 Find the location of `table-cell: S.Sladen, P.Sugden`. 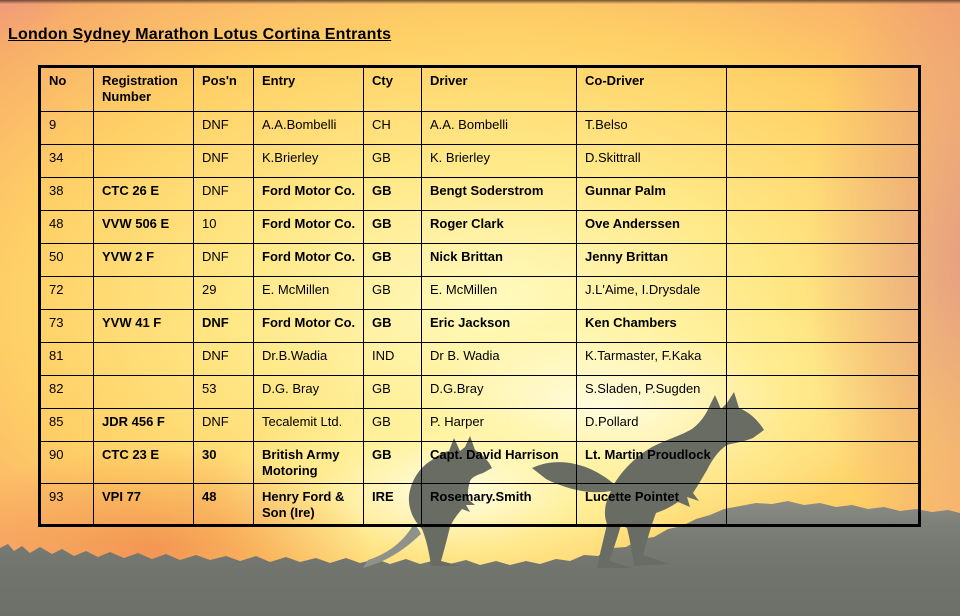

table-cell: S.Sladen, P.Sugden is located at coordinates (651, 392).